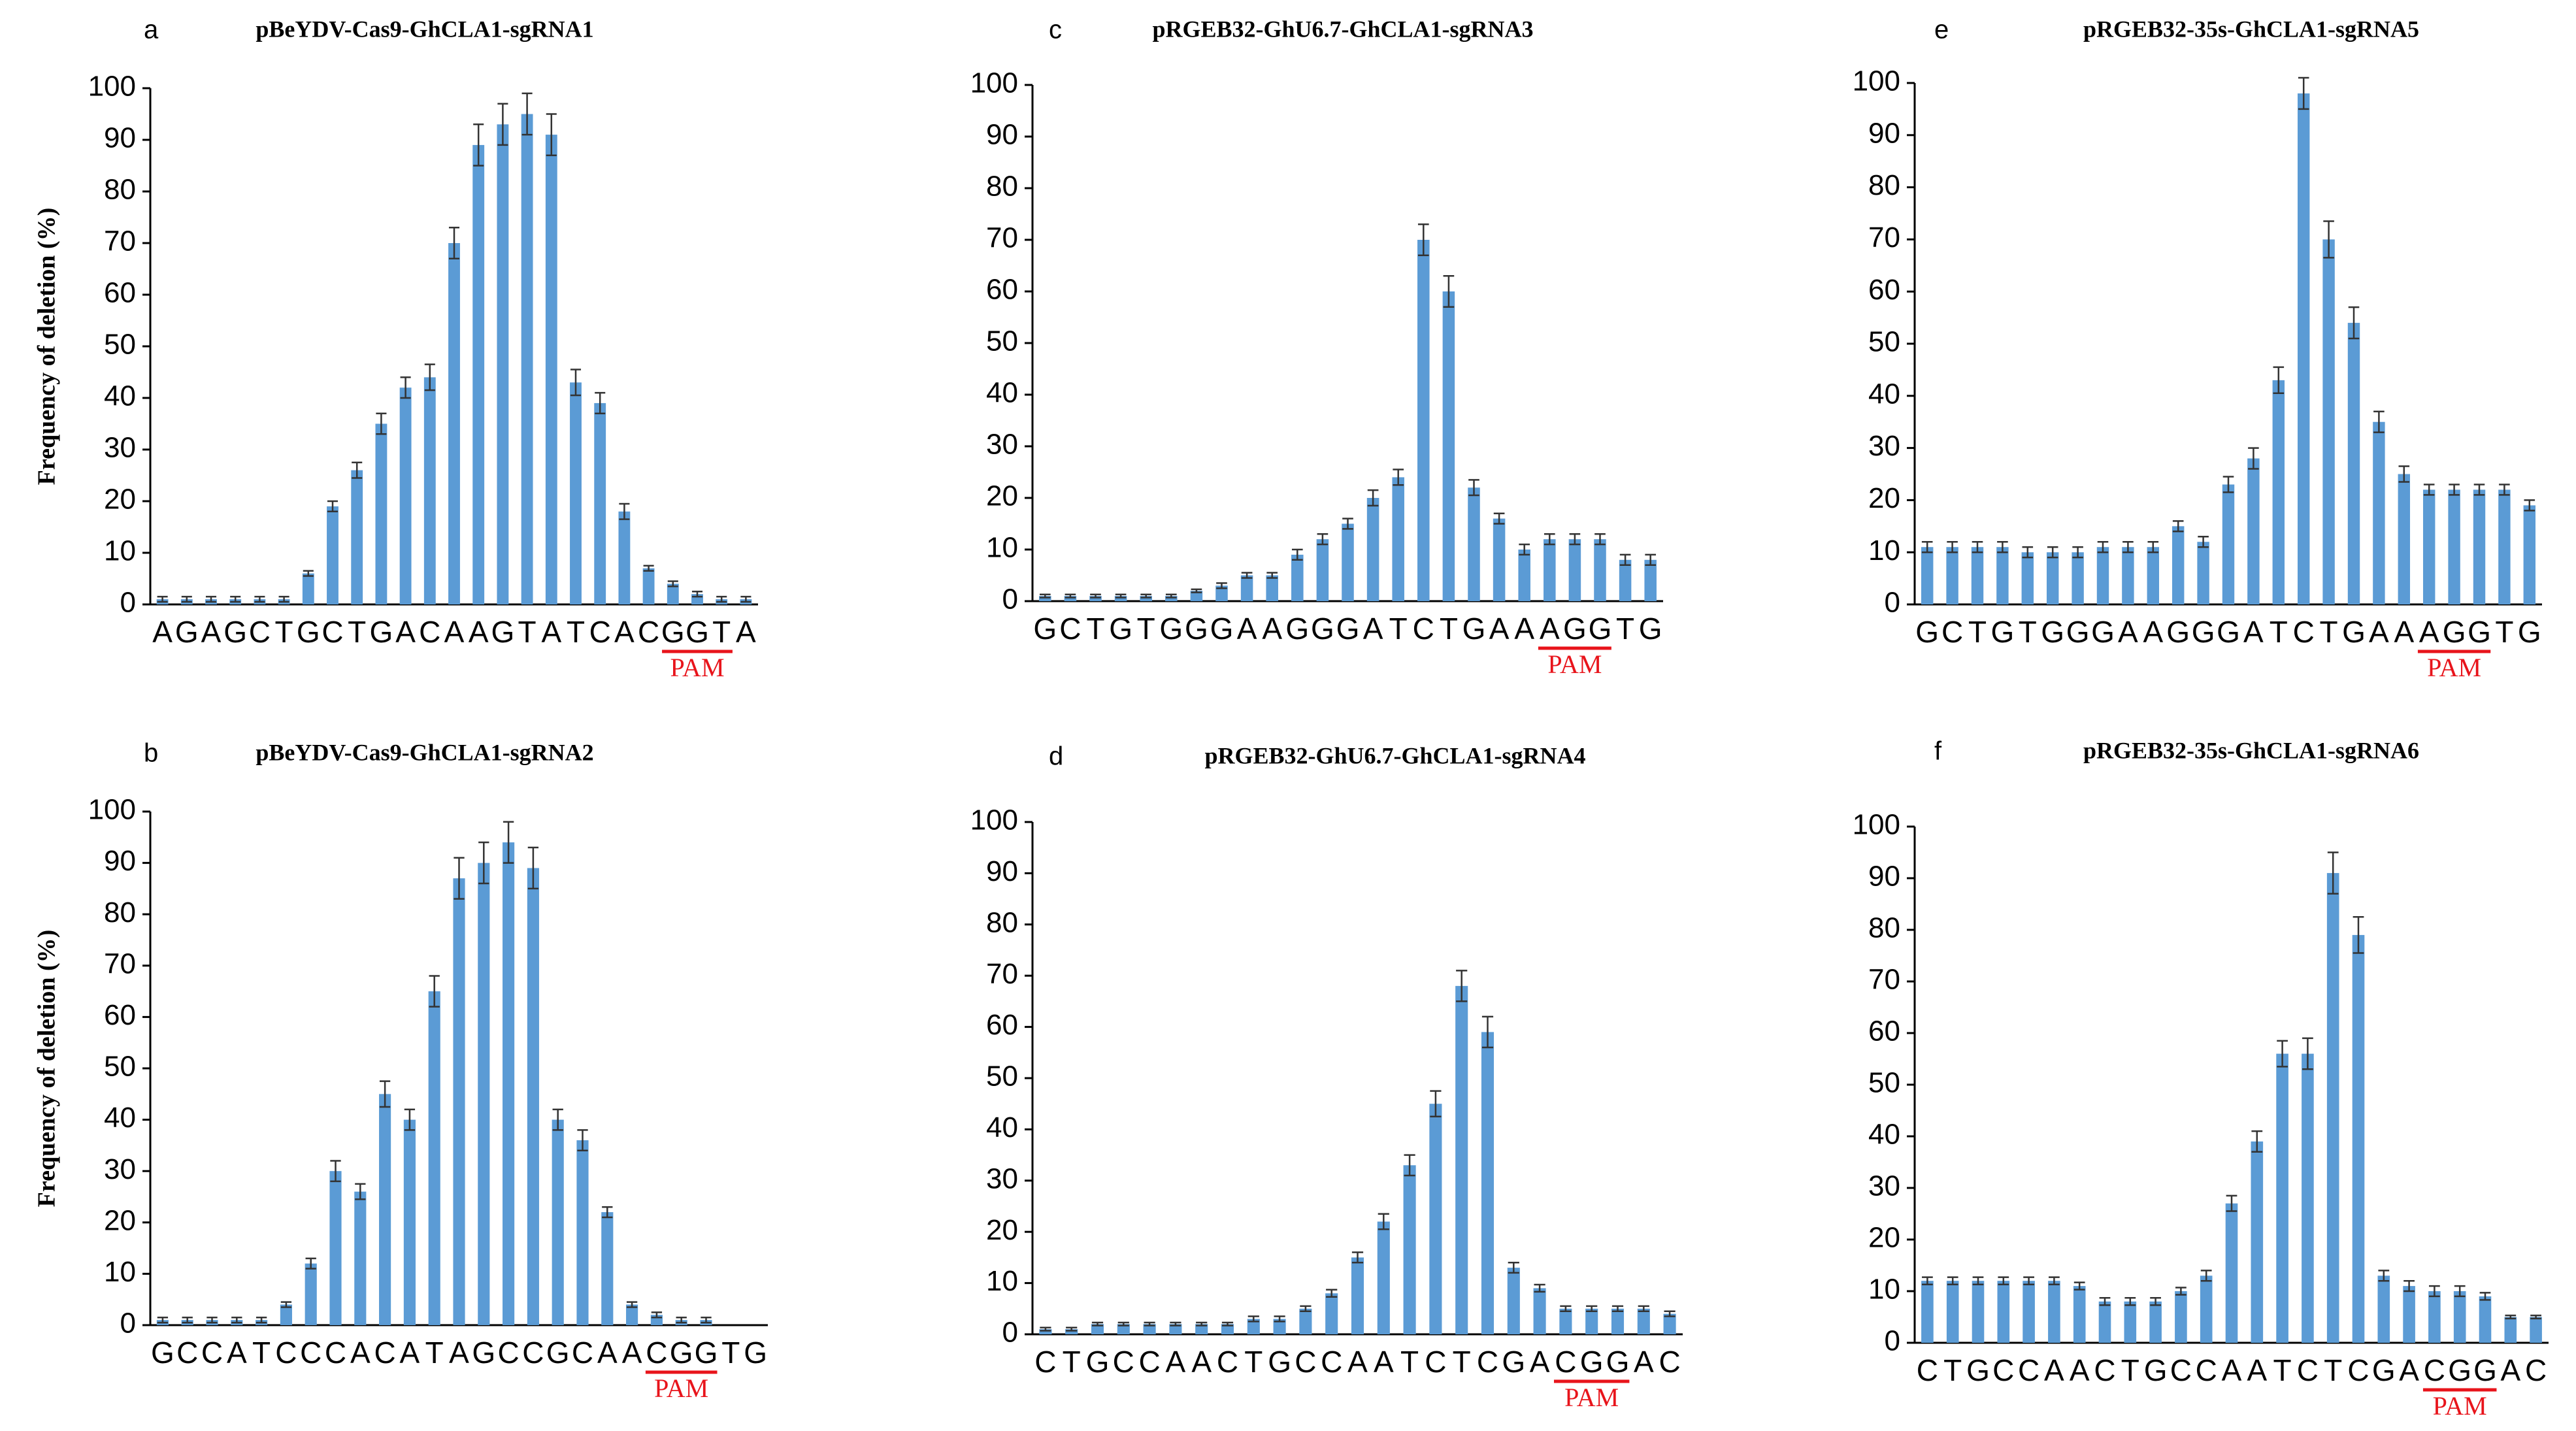  What do you see at coordinates (1941, 30) in the screenshot?
I see `panel-letter: e` at bounding box center [1941, 30].